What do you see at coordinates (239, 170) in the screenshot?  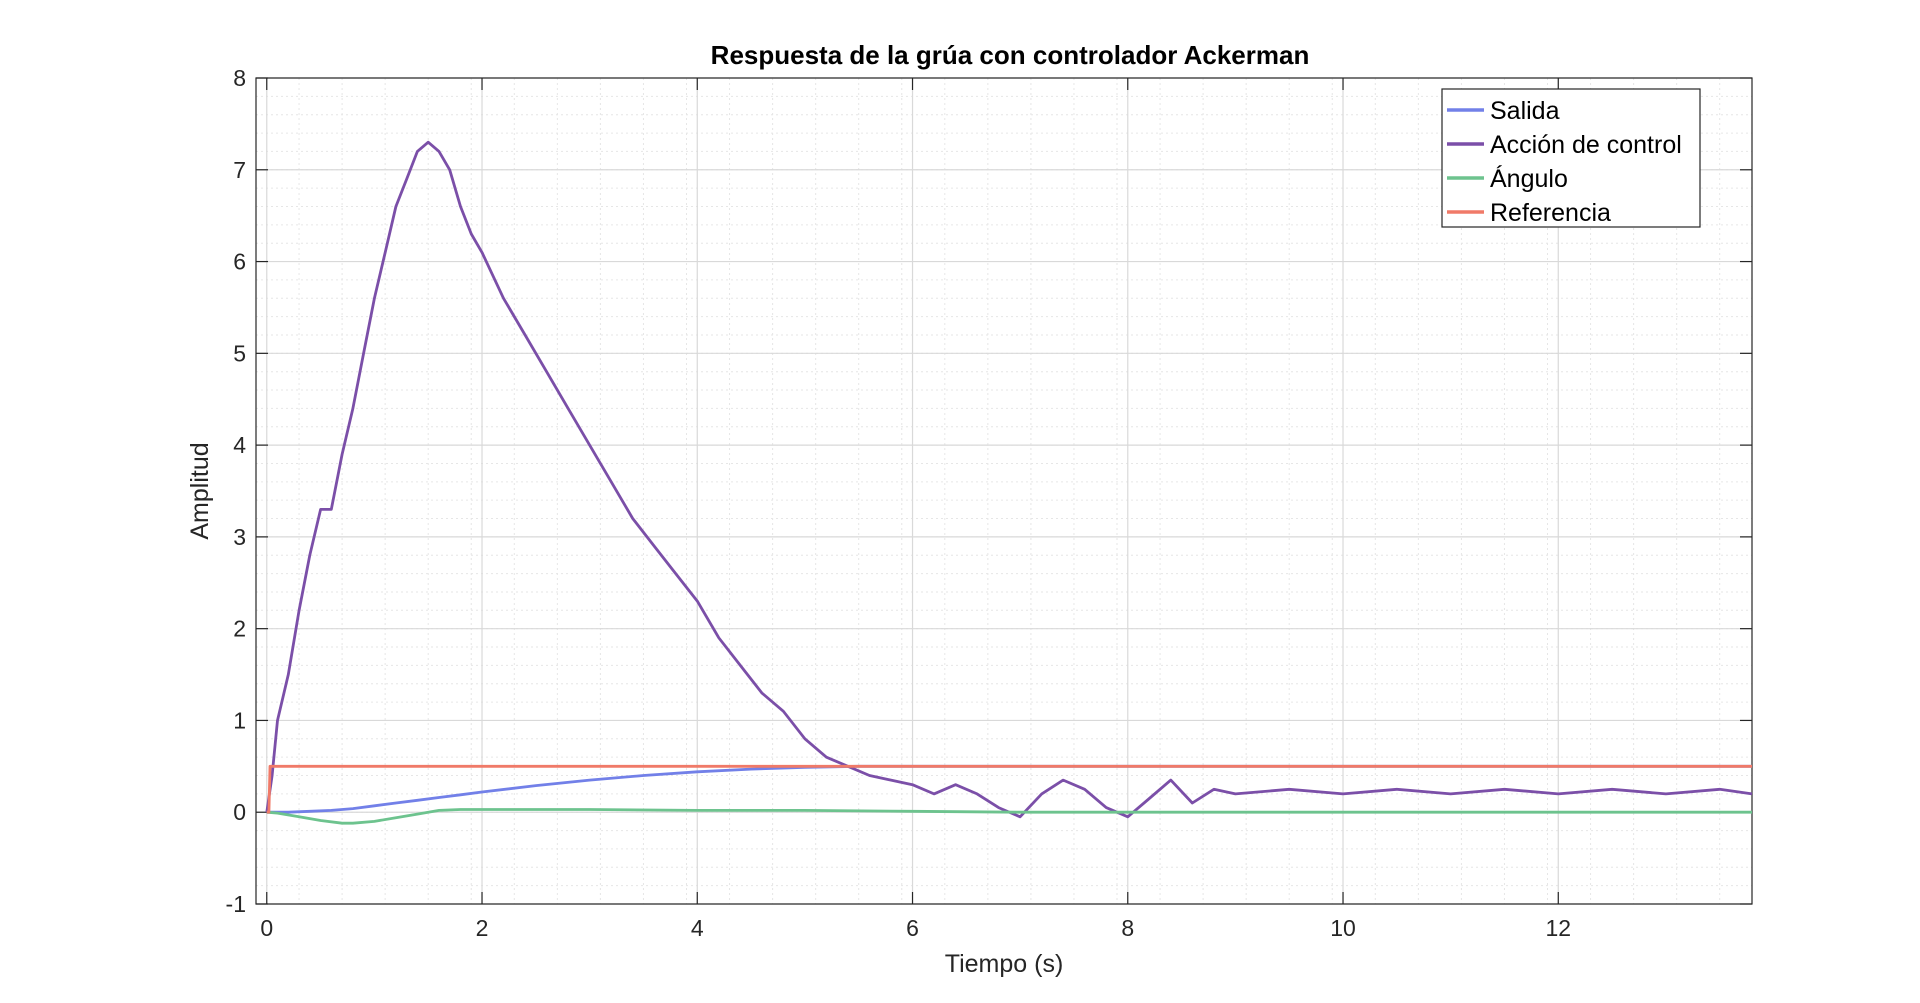 I see `y-tick-label: 7` at bounding box center [239, 170].